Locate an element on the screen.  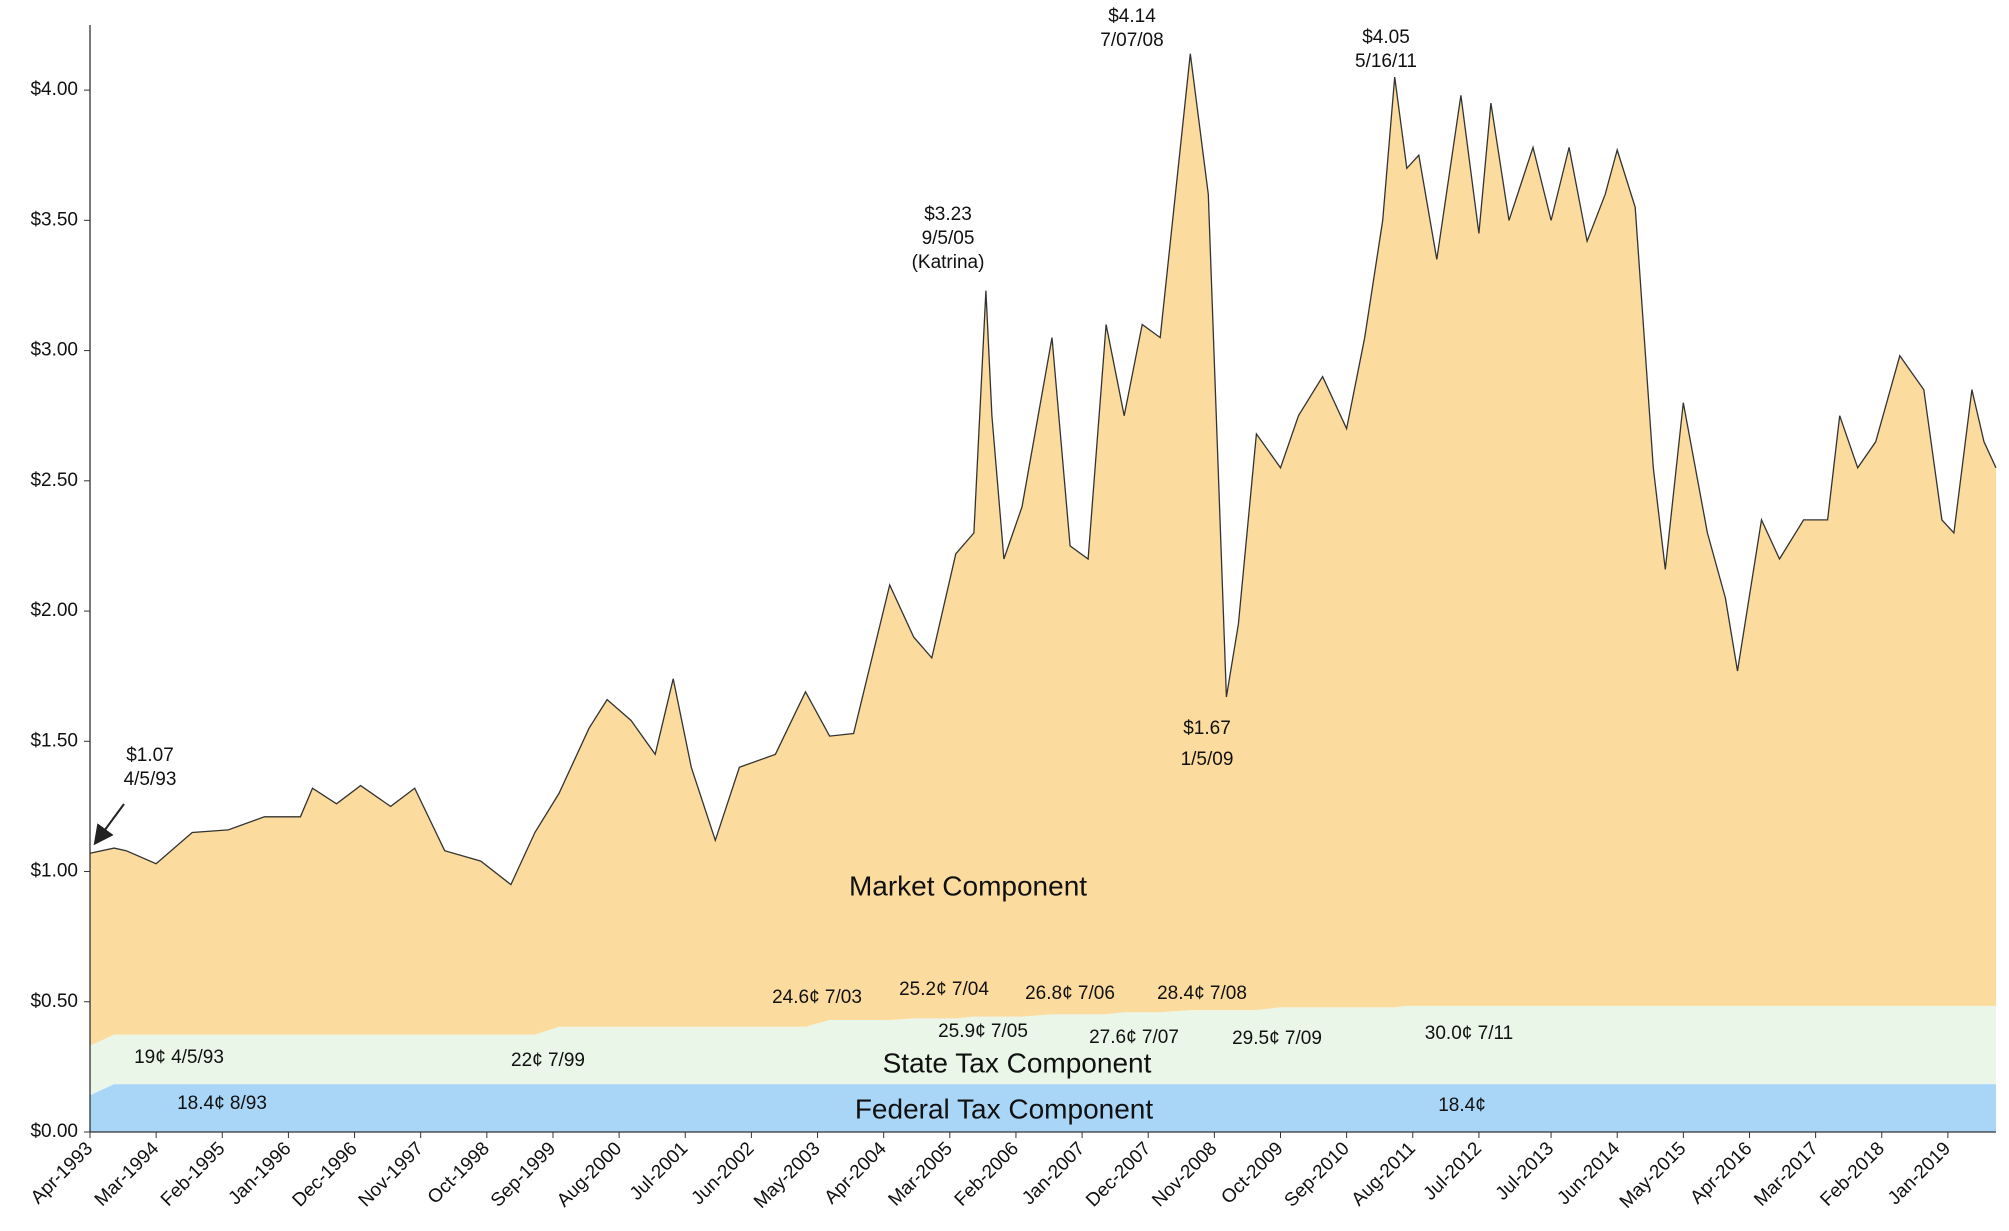
x-tick-label: Jun-2014 is located at coordinates (1588, 1173).